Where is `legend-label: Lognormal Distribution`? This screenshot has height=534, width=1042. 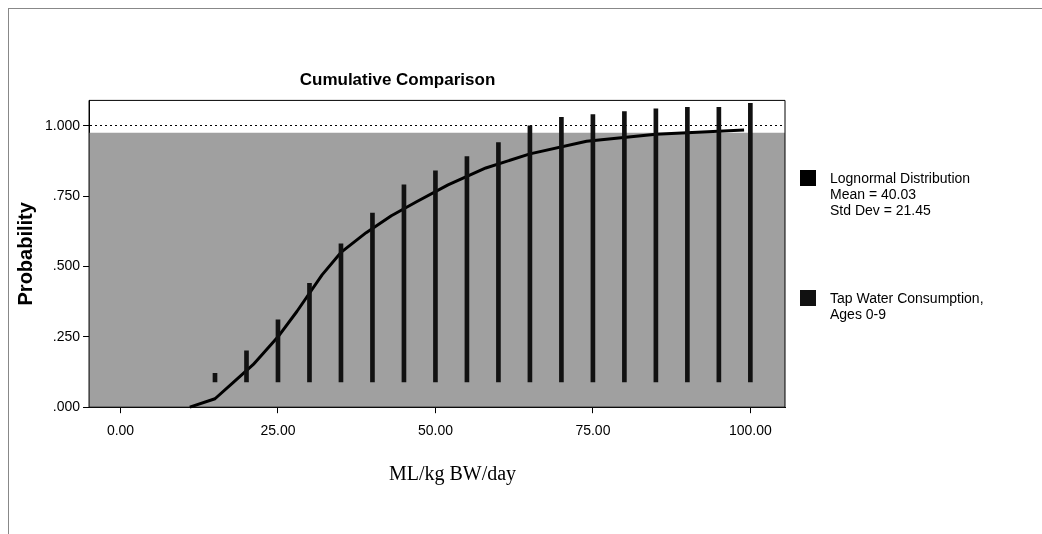 legend-label: Lognormal Distribution is located at coordinates (901, 178).